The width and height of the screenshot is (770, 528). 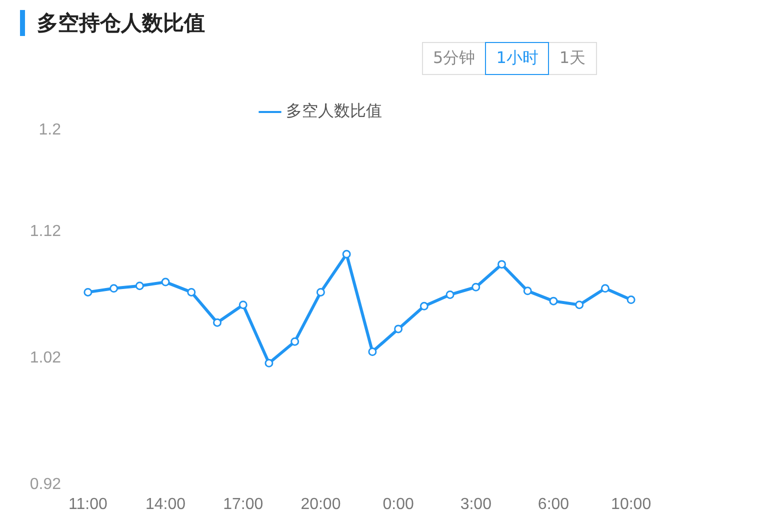 What do you see at coordinates (398, 504) in the screenshot?
I see `x-tick-label: 0:00` at bounding box center [398, 504].